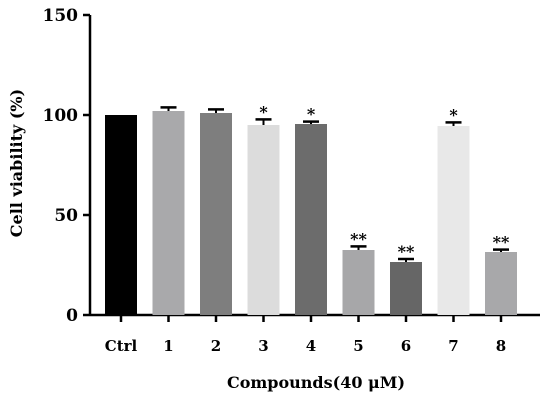 This screenshot has height=401, width=550. What do you see at coordinates (121, 215) in the screenshot?
I see `bar-Ctrl` at bounding box center [121, 215].